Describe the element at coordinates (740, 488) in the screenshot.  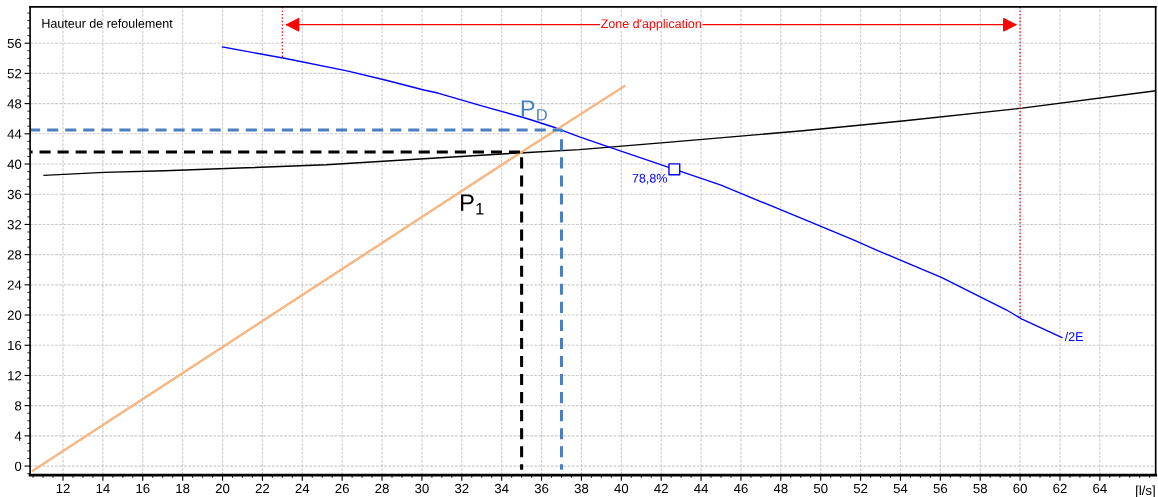
I see `x-tick-label: 46` at that location.